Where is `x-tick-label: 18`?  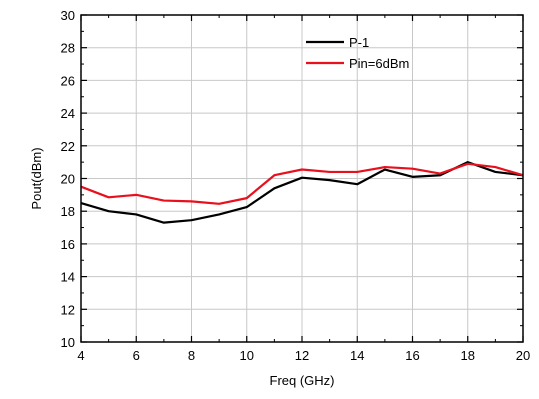 x-tick-label: 18 is located at coordinates (468, 355).